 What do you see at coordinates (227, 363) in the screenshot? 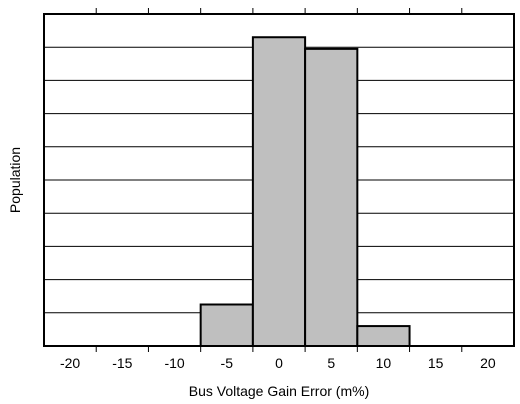
I see `x-tick-label: -5` at bounding box center [227, 363].